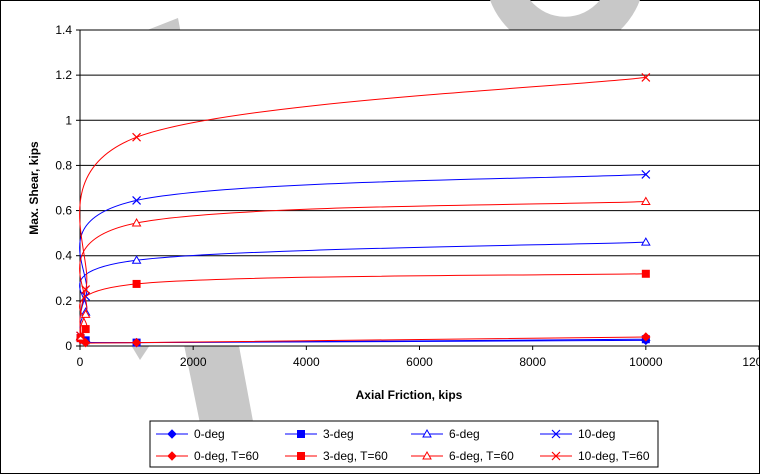  What do you see at coordinates (68, 346) in the screenshot?
I see `y-tick-label: 0` at bounding box center [68, 346].